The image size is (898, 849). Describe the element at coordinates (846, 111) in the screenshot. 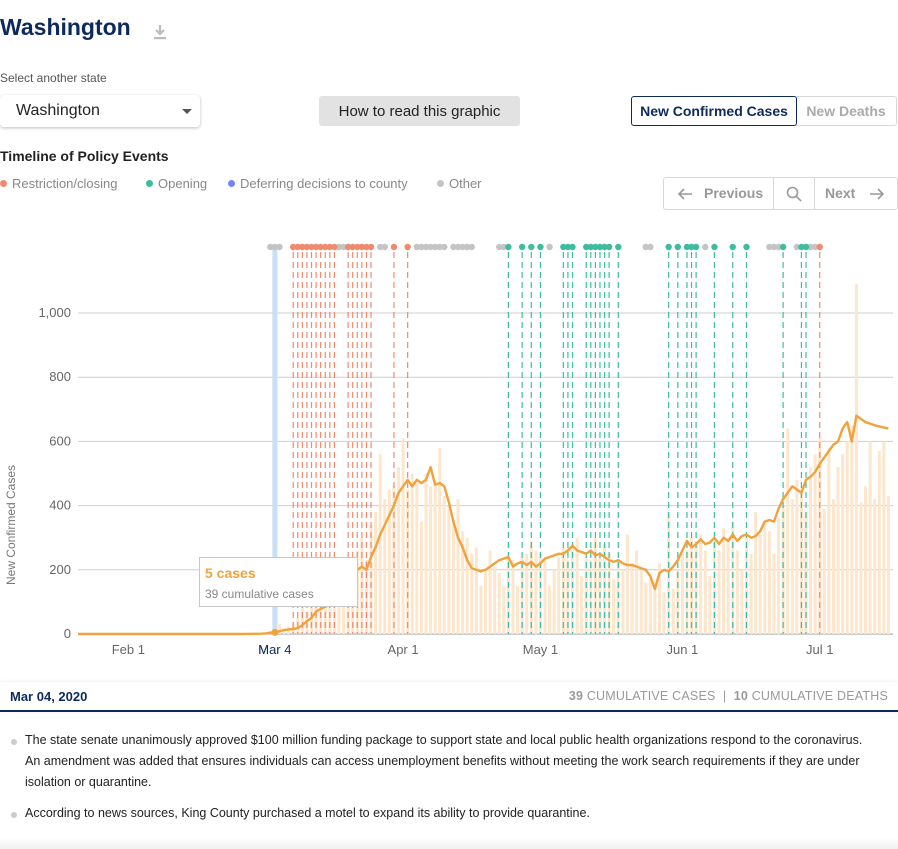

I see `tab-new-deaths: New Deaths` at that location.